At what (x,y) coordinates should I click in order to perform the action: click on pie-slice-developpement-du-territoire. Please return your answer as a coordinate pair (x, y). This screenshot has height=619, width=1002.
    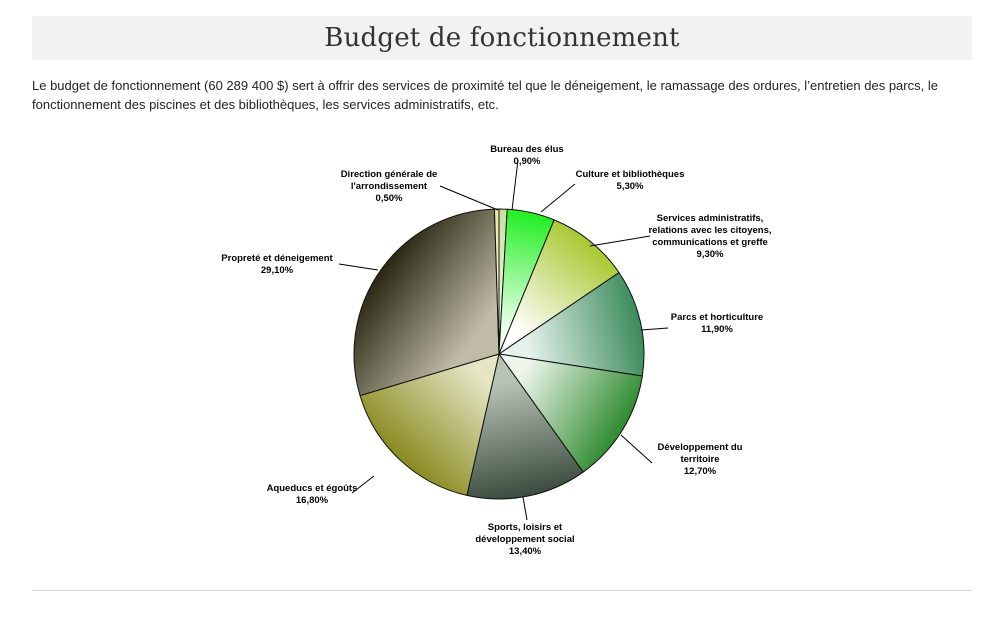
    Looking at the image, I should click on (570, 413).